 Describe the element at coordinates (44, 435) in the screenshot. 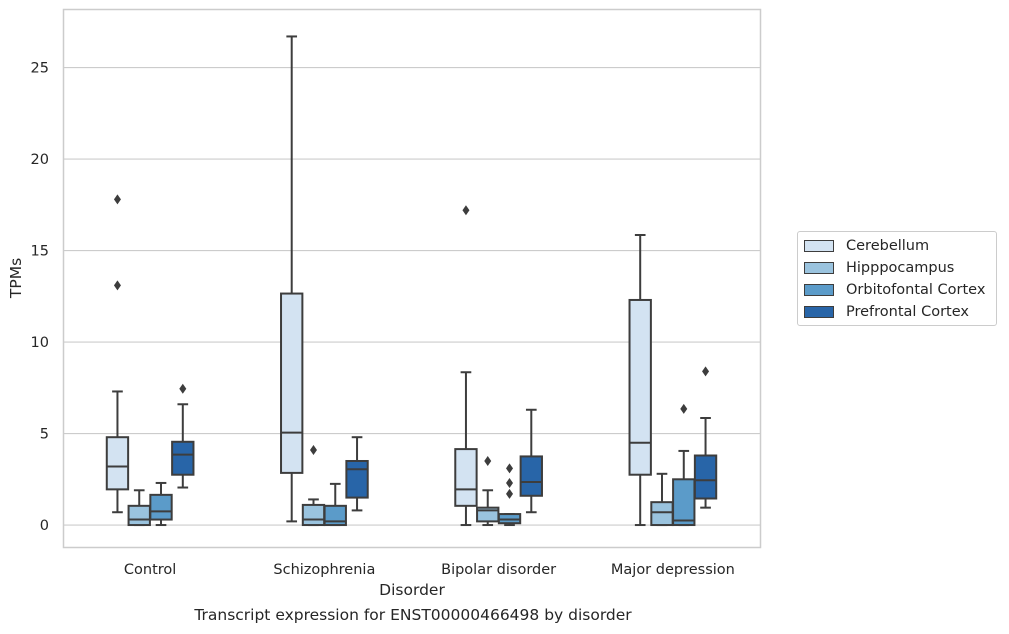

I see `y-tick-label: 5` at that location.